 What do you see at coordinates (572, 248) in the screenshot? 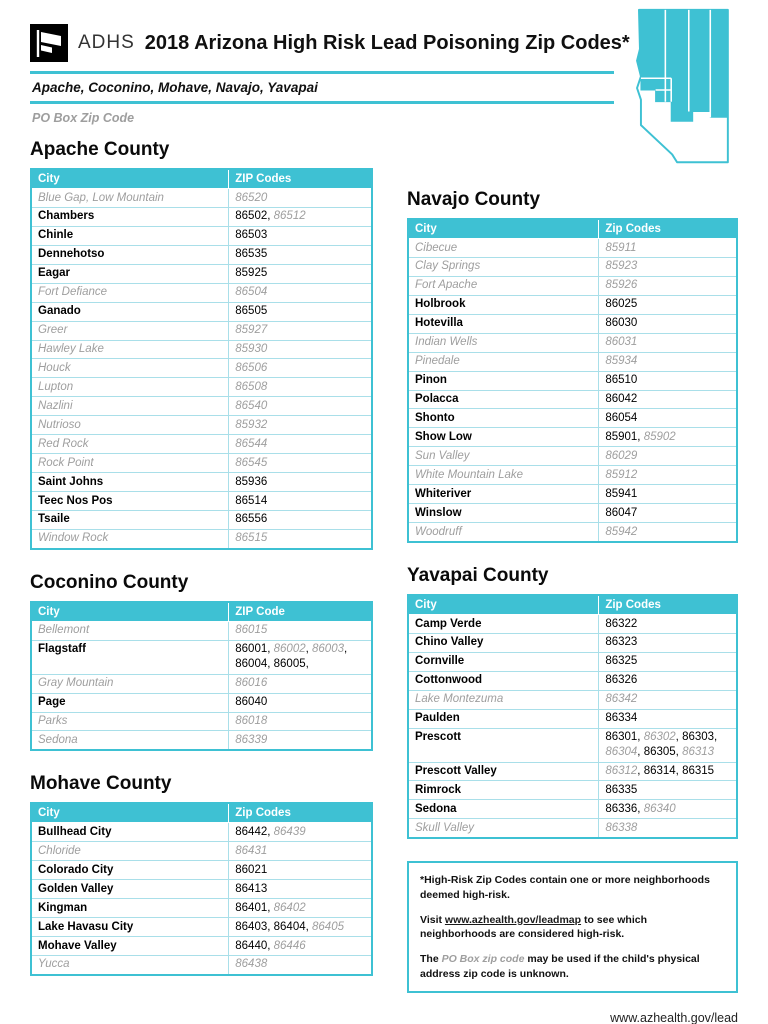
I see `table-row: Cibecue 85911` at bounding box center [572, 248].